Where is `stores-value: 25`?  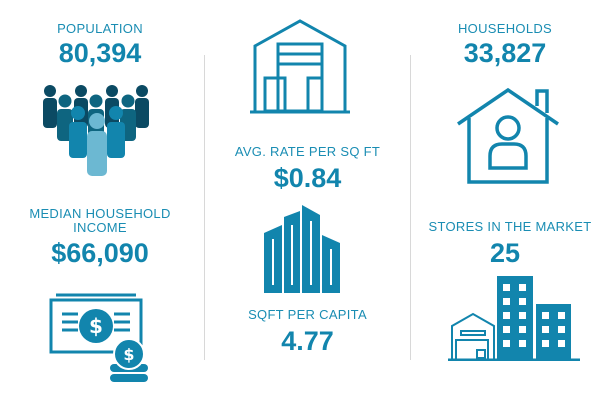
stores-value: 25 is located at coordinates (505, 253).